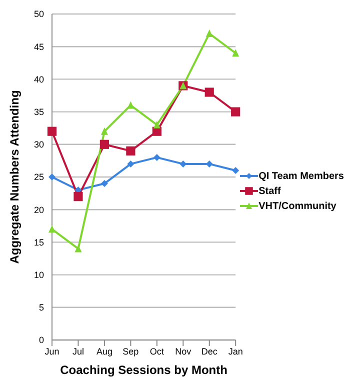 Image resolution: width=358 pixels, height=388 pixels. I want to click on y-tick-label: 10, so click(39, 275).